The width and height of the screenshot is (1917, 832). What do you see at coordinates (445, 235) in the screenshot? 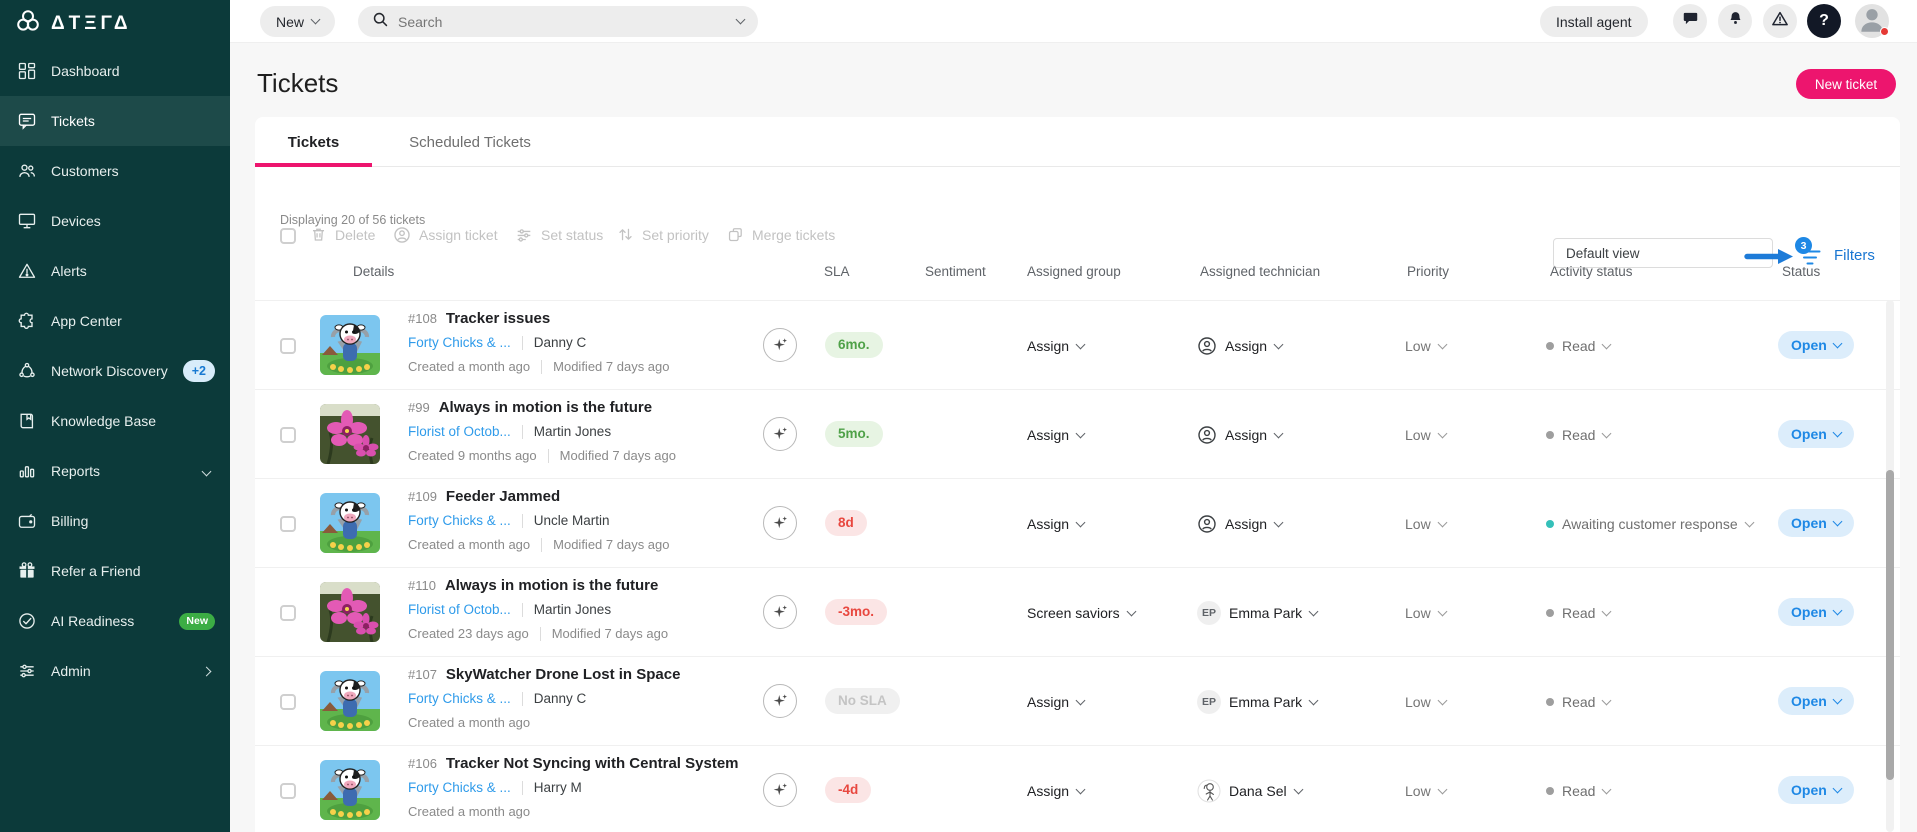
I see `assign-ticket-button: Assign ticket` at bounding box center [445, 235].